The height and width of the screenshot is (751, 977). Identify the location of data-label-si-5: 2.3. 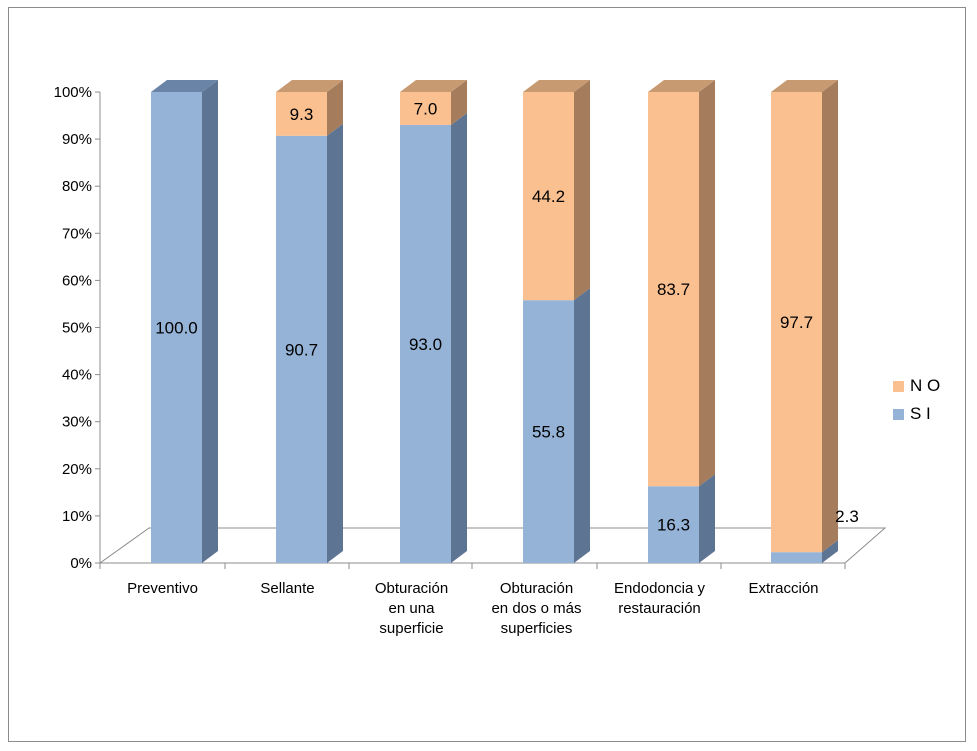
(847, 516).